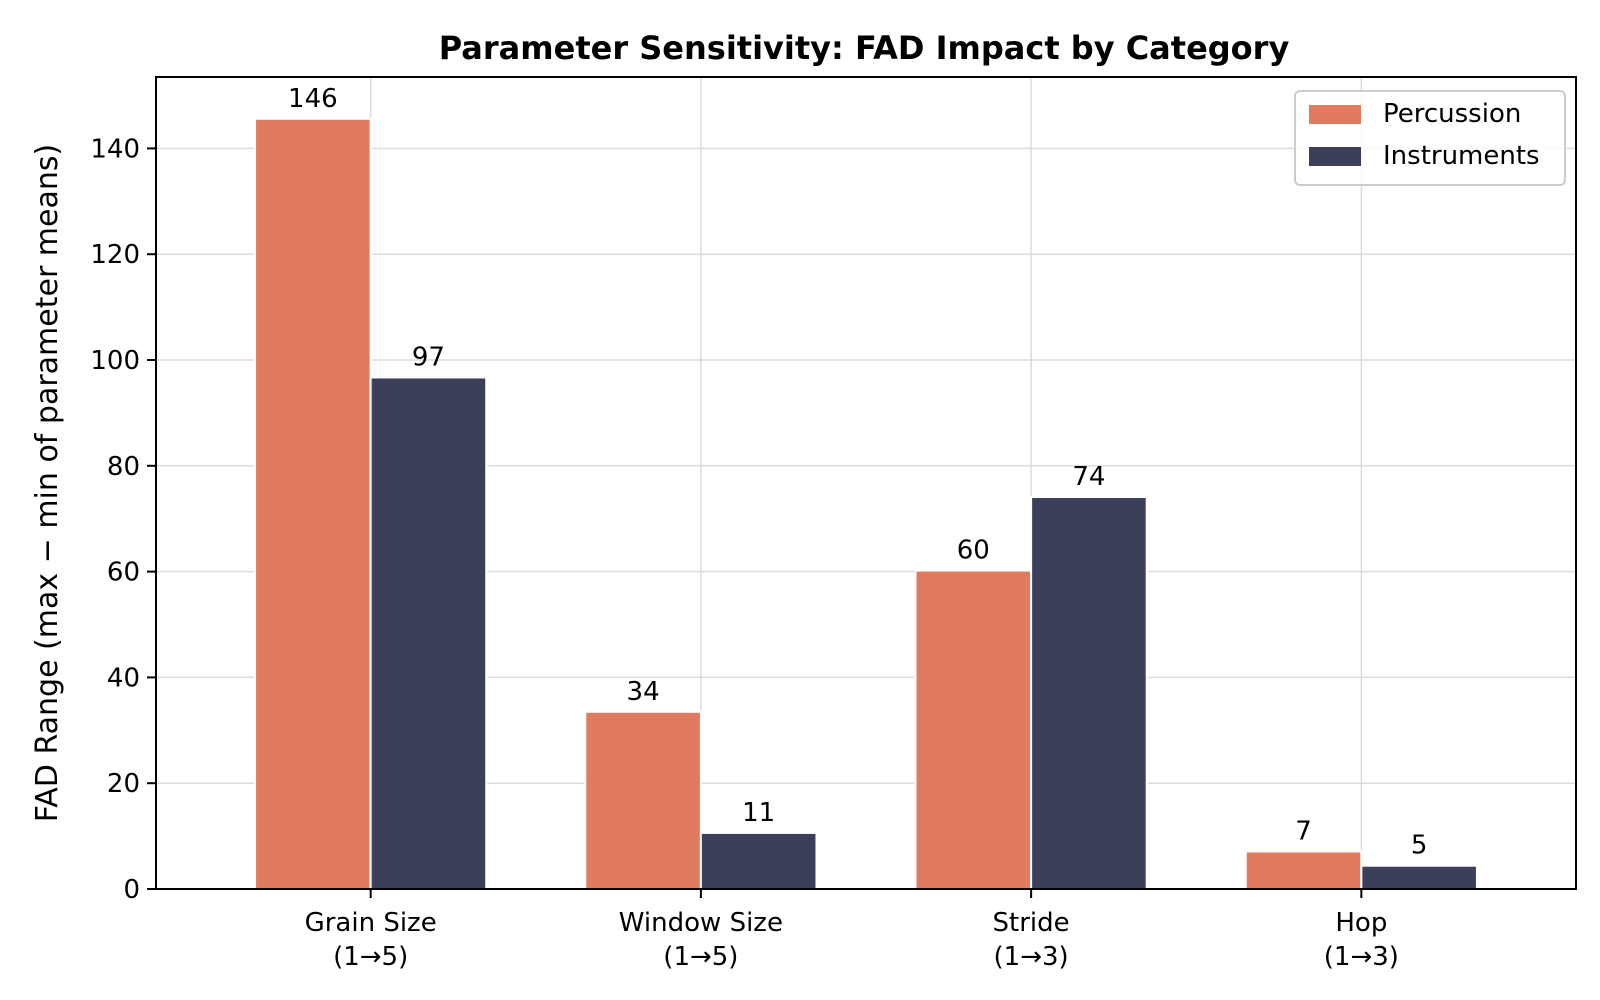 The height and width of the screenshot is (1000, 1600). What do you see at coordinates (131, 890) in the screenshot?
I see `y-tick-label: 0` at bounding box center [131, 890].